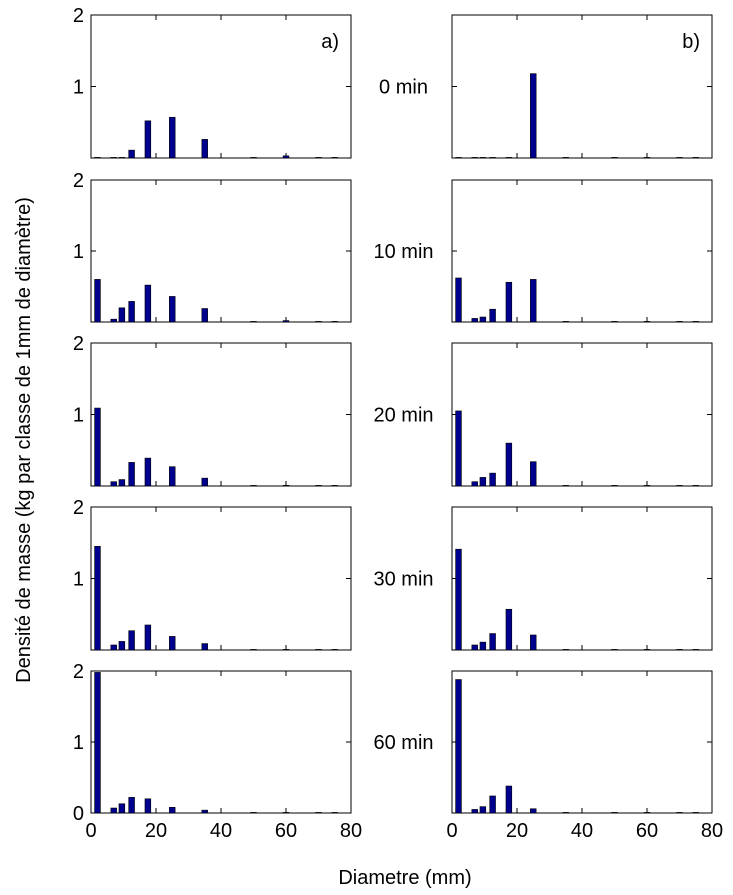 This screenshot has height=895, width=733. Describe the element at coordinates (582, 251) in the screenshot. I see `panel-r1-c1` at that location.